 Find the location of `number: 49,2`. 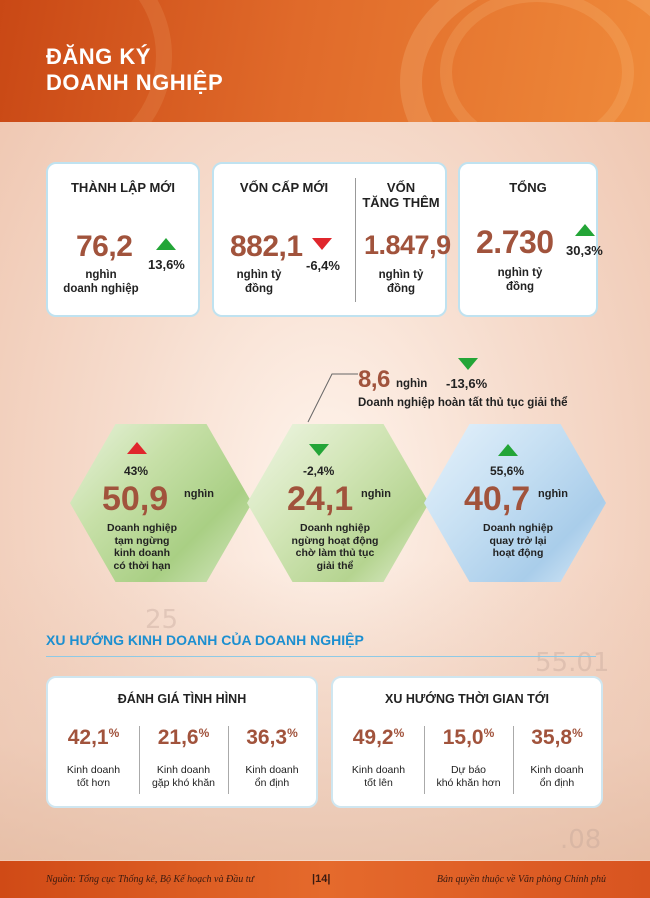

number: 49,2 is located at coordinates (373, 737).